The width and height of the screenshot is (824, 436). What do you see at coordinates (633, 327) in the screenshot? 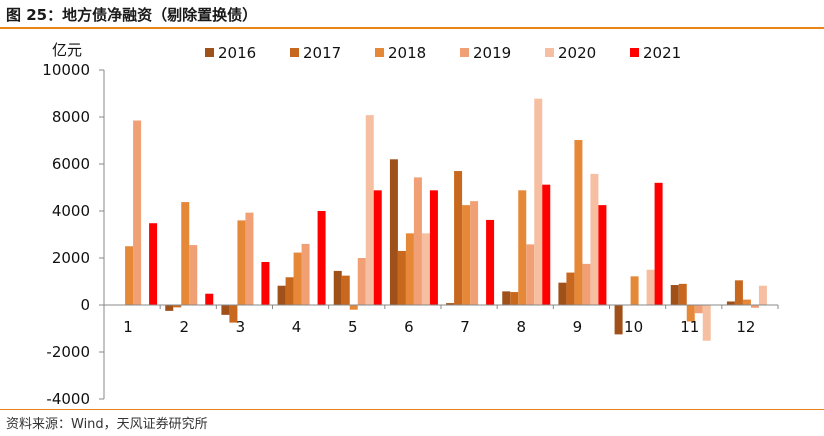
I see `x-tick-label: 10` at bounding box center [633, 327].